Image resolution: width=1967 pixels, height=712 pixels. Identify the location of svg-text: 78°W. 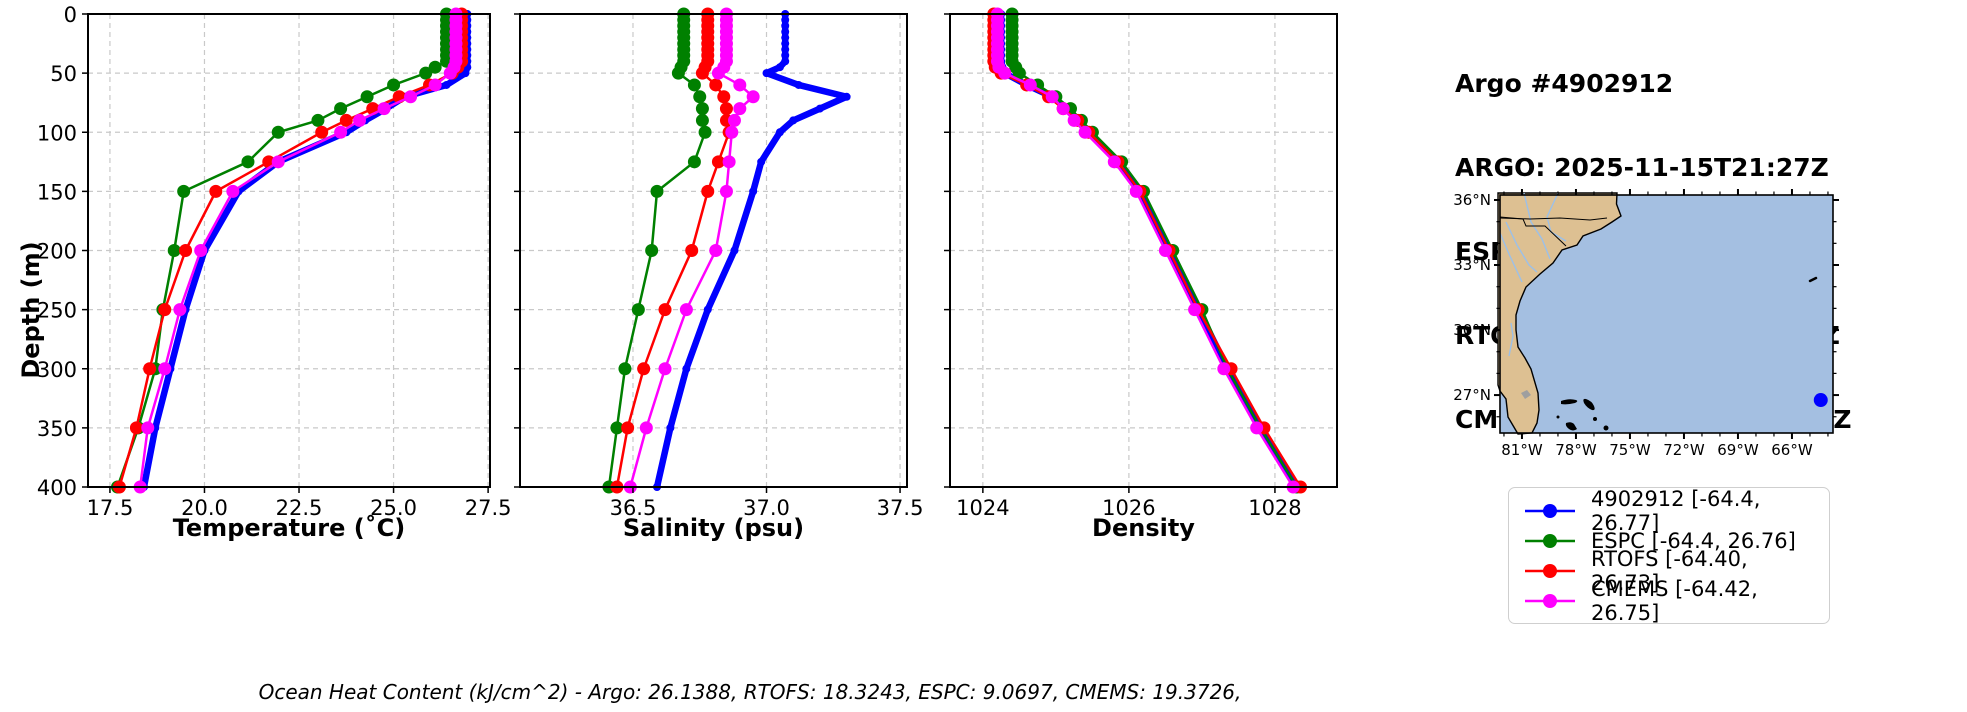
(1576, 450).